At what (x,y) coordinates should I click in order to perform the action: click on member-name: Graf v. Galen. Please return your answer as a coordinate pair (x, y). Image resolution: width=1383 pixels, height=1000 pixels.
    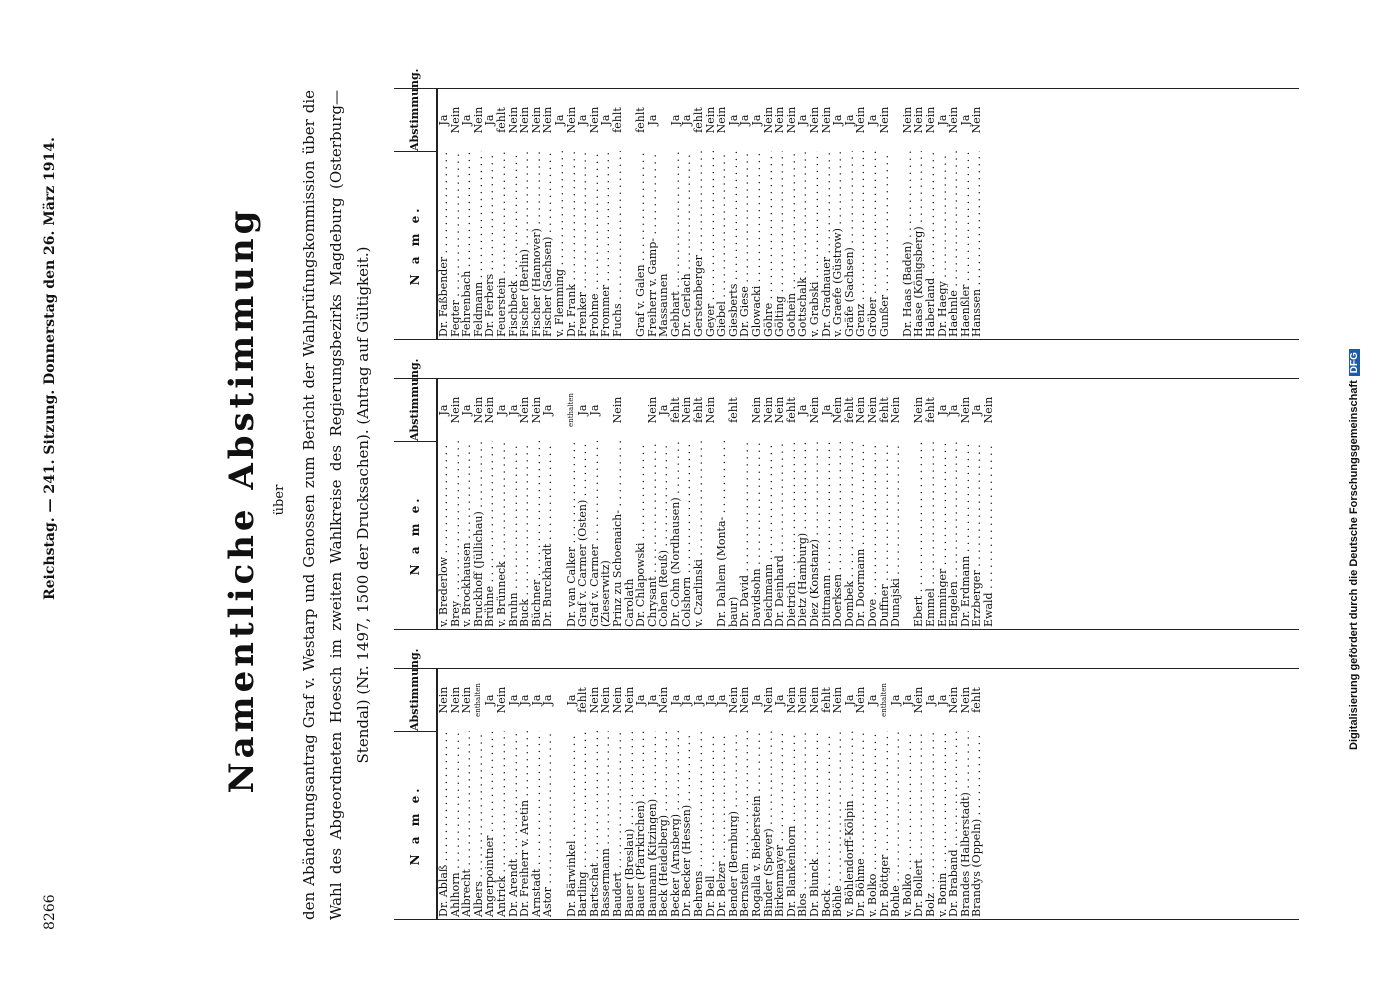
    Looking at the image, I should click on (641, 245).